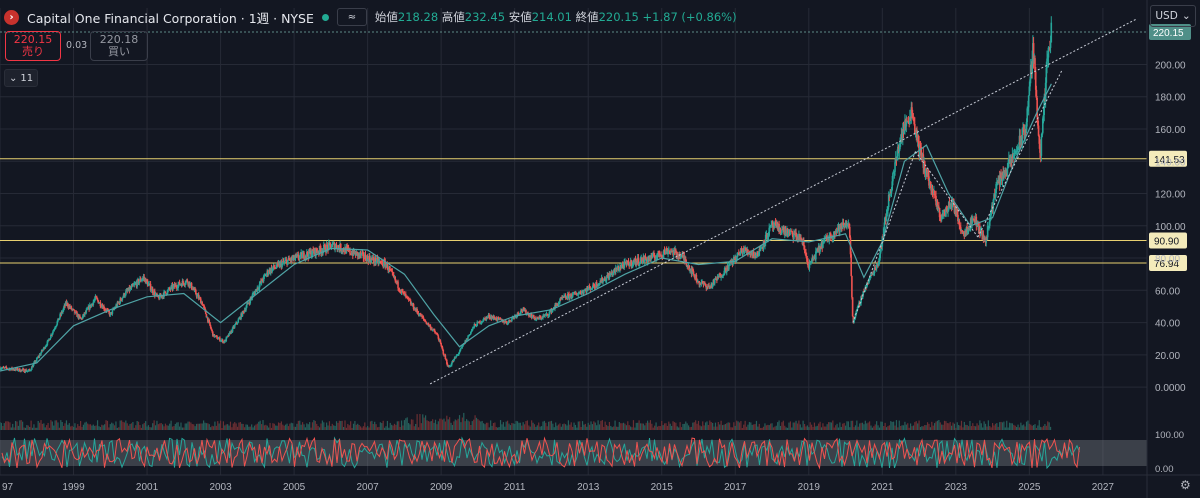  I want to click on indicators-toggle-button: ⌄ 11, so click(21, 78).